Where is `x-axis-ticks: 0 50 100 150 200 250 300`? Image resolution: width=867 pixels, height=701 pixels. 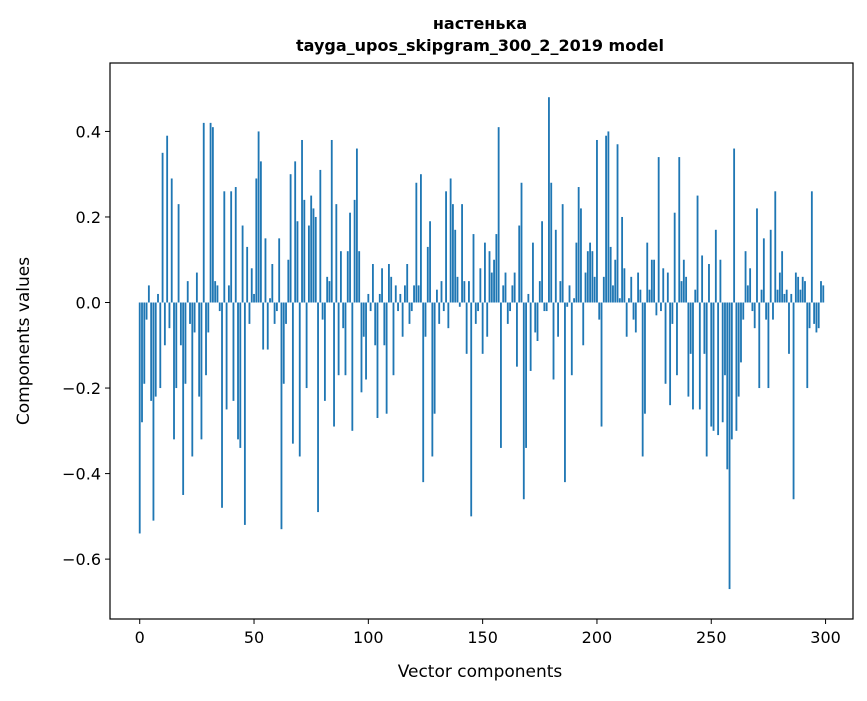
x-axis-ticks: 0 50 100 150 200 250 300 is located at coordinates (488, 633).